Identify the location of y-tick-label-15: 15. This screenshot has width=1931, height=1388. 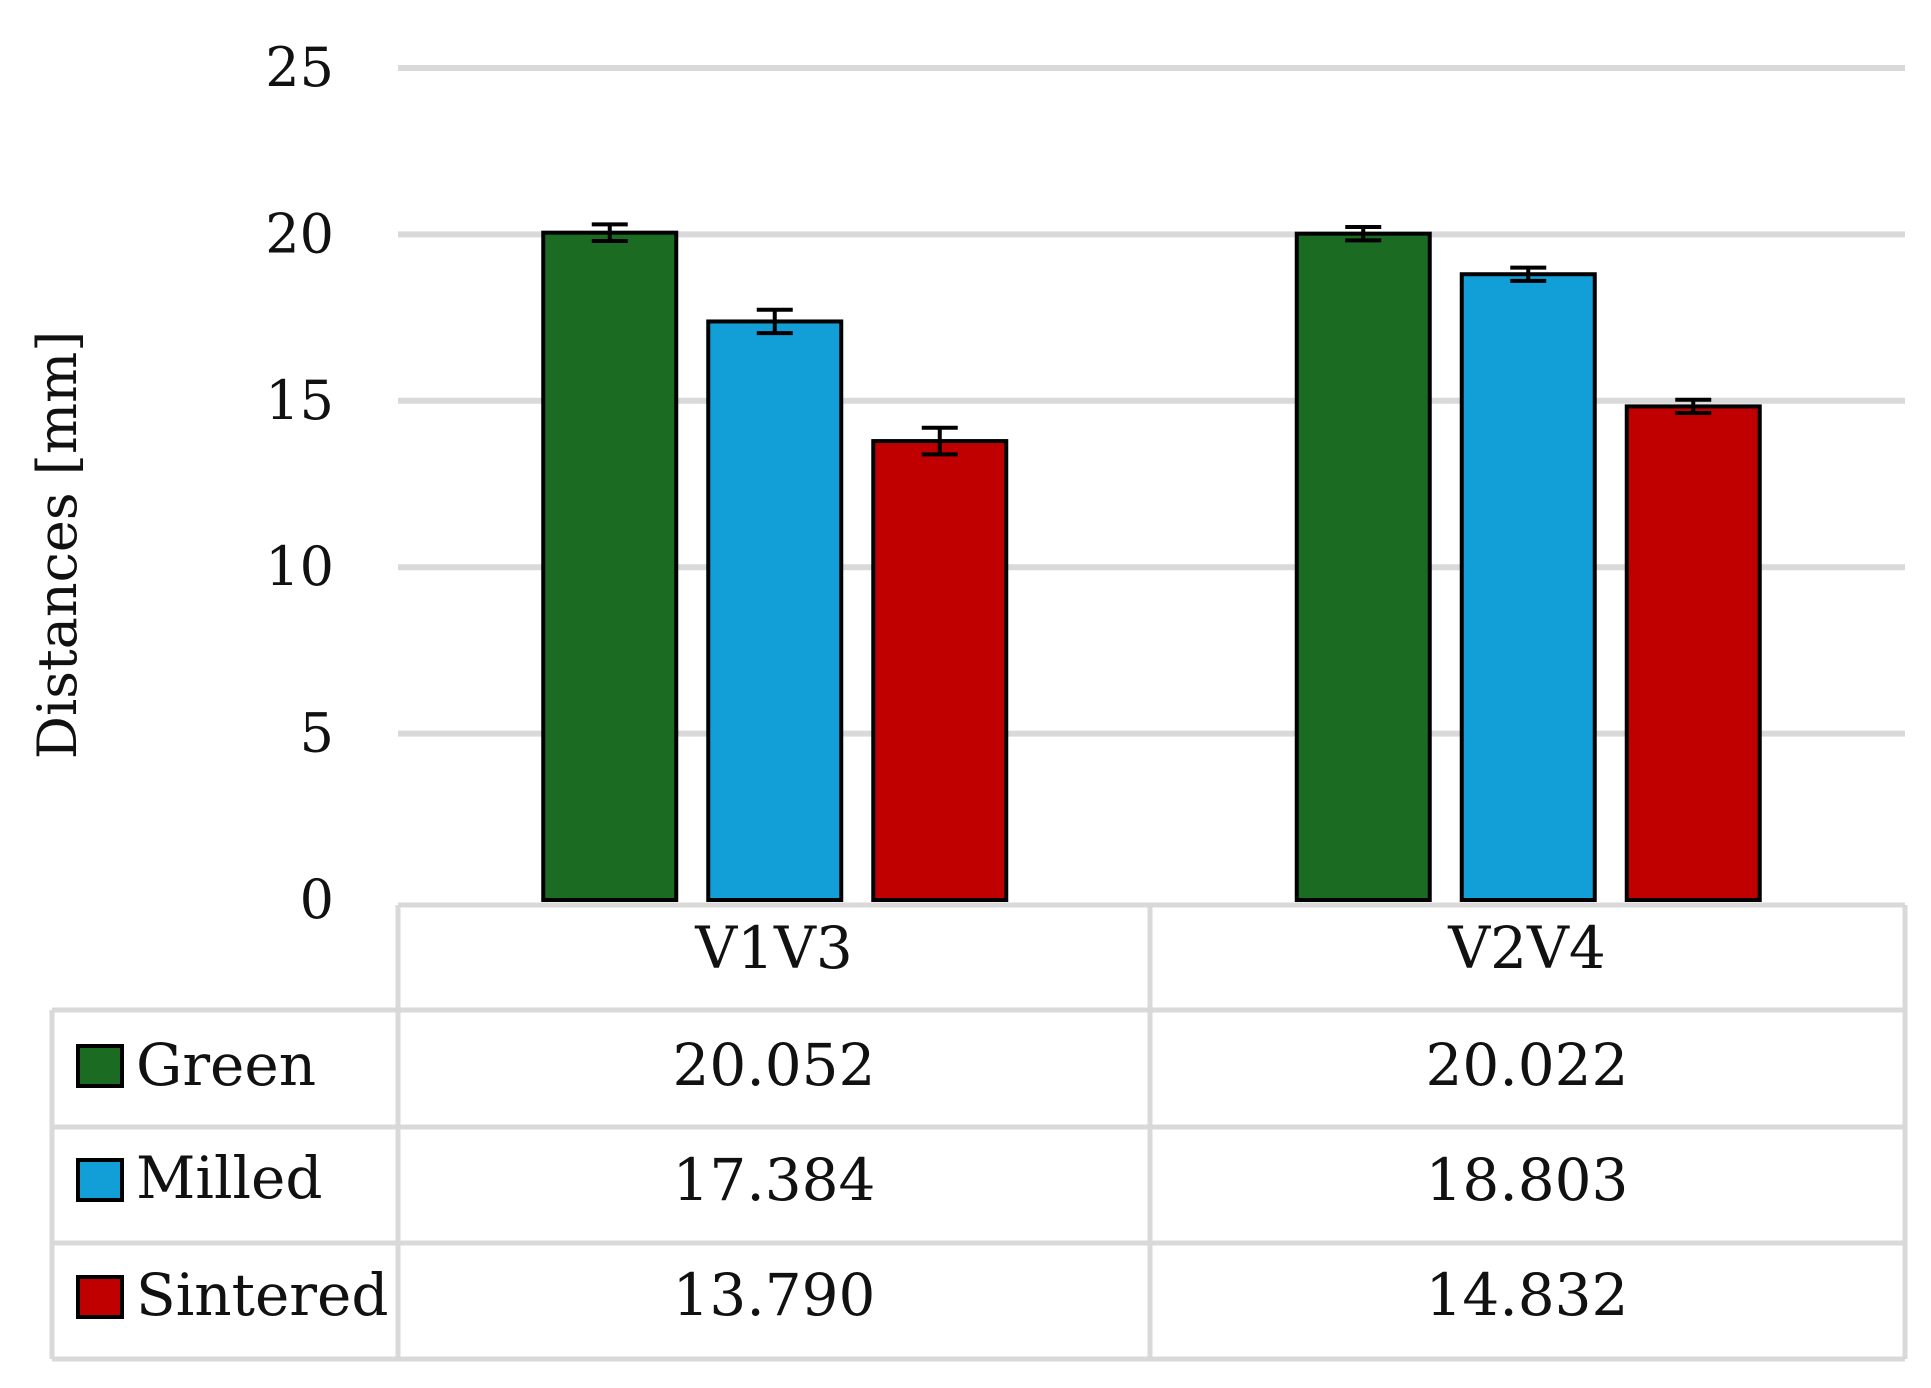
(299, 400).